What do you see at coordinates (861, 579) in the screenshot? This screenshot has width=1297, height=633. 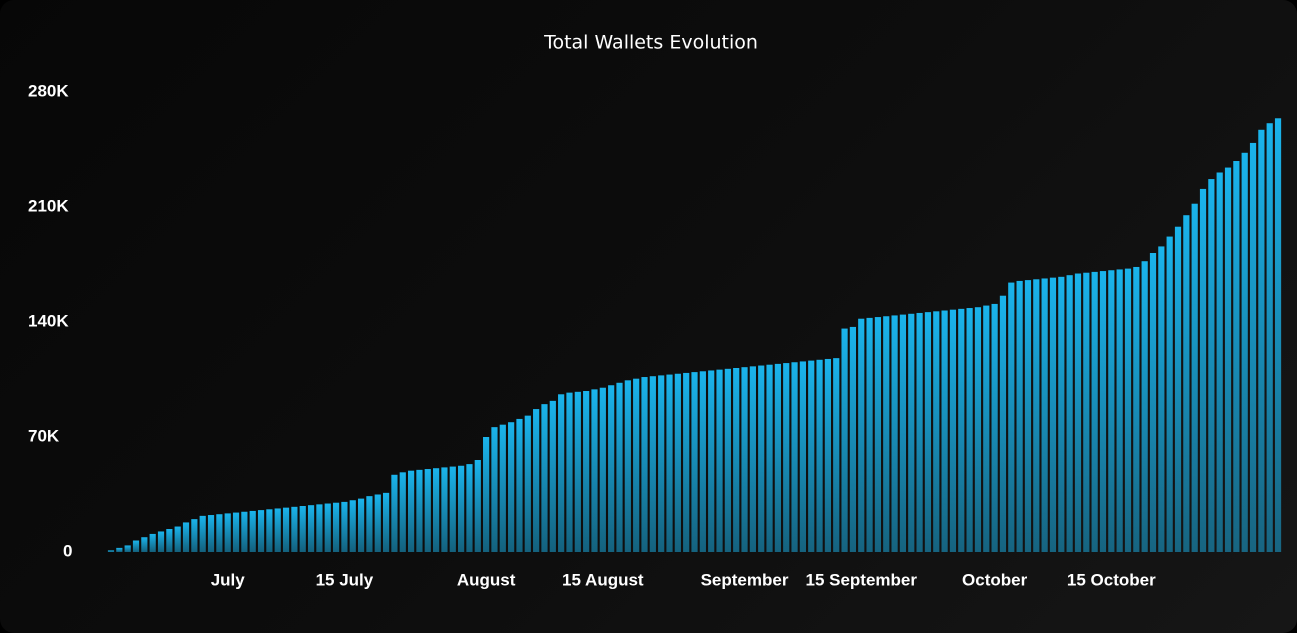 I see `x-tick-label: 15 September` at bounding box center [861, 579].